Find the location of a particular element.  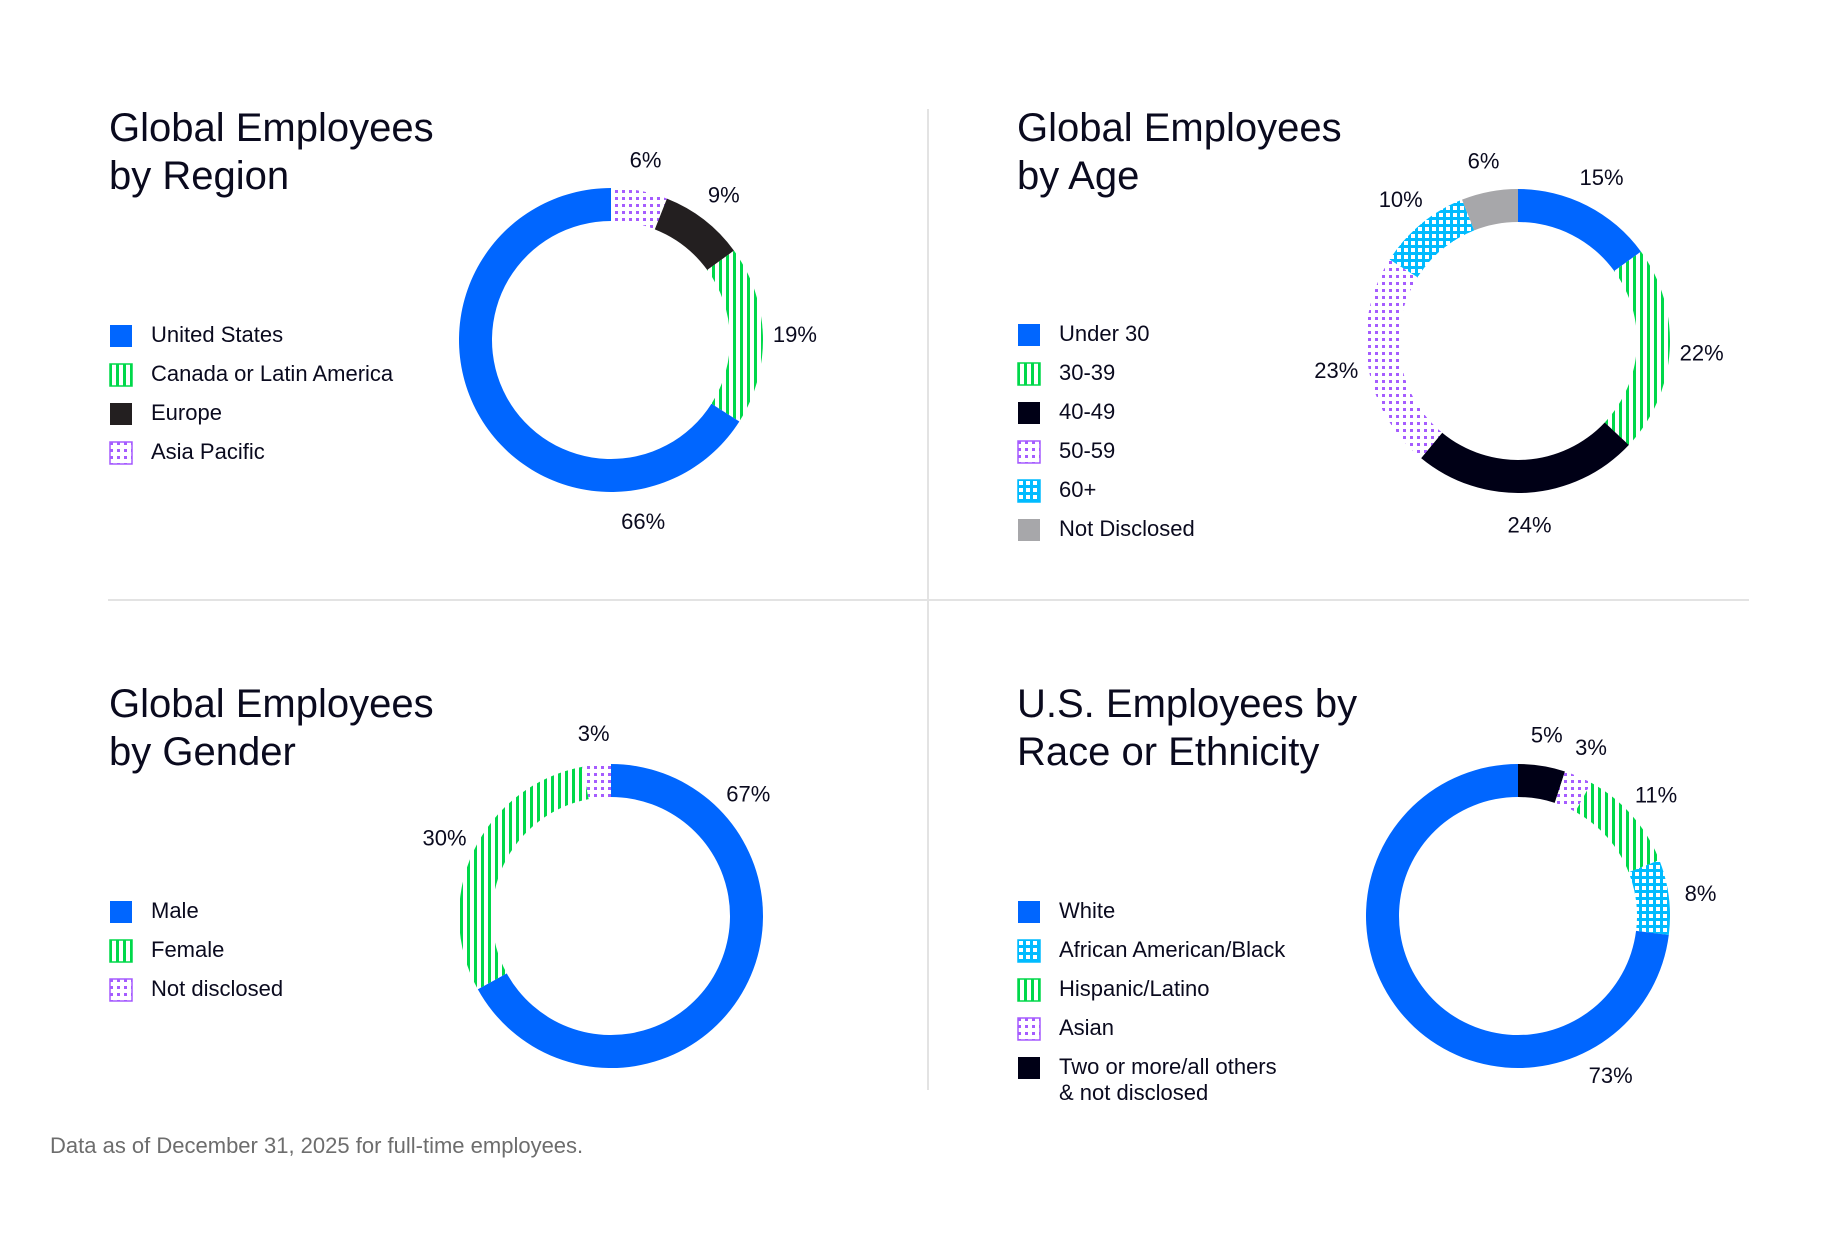

legend-item-two-or-more-all-others-not-disclosed: Two or more/all others & not disclosed is located at coordinates (1151, 1079).